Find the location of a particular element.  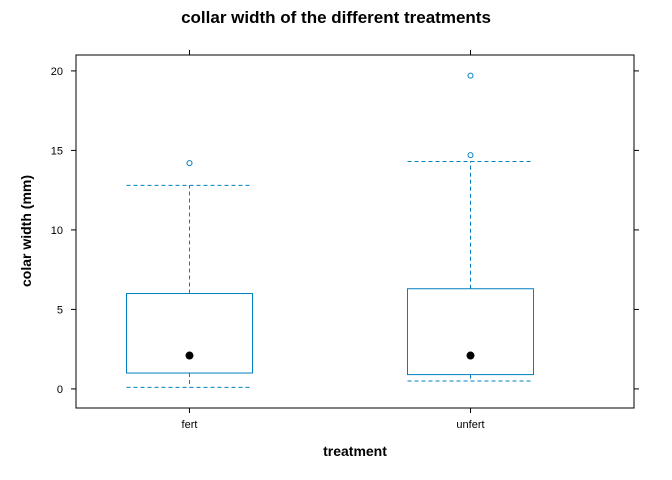

chart-title: collar width of the different treatments is located at coordinates (336, 17).